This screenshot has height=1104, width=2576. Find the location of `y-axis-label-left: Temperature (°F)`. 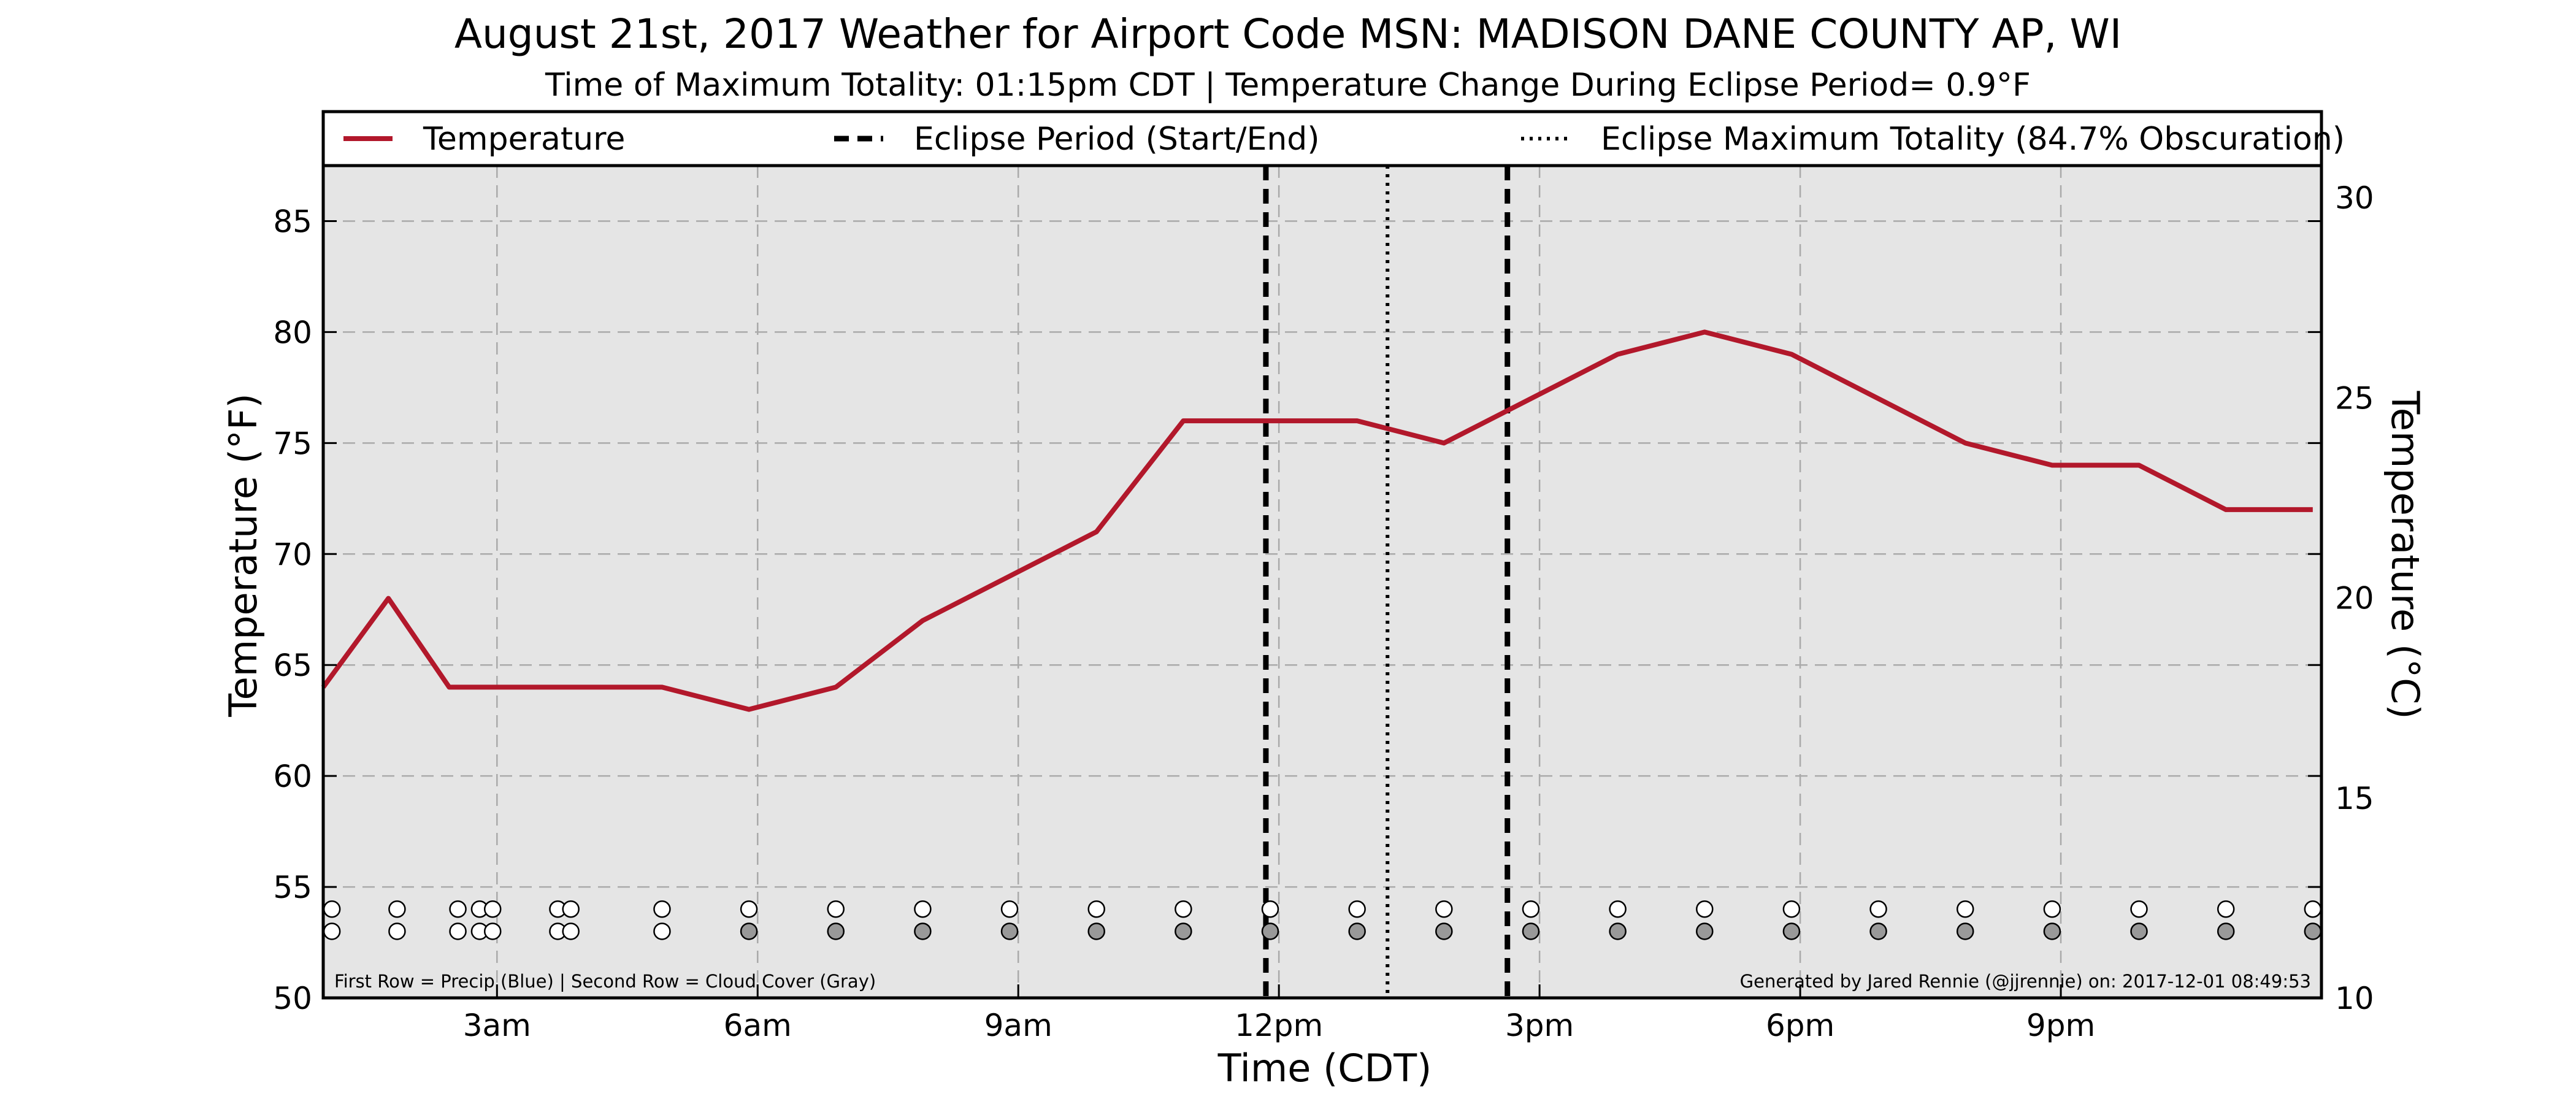

y-axis-label-left: Temperature (°F) is located at coordinates (243, 555).